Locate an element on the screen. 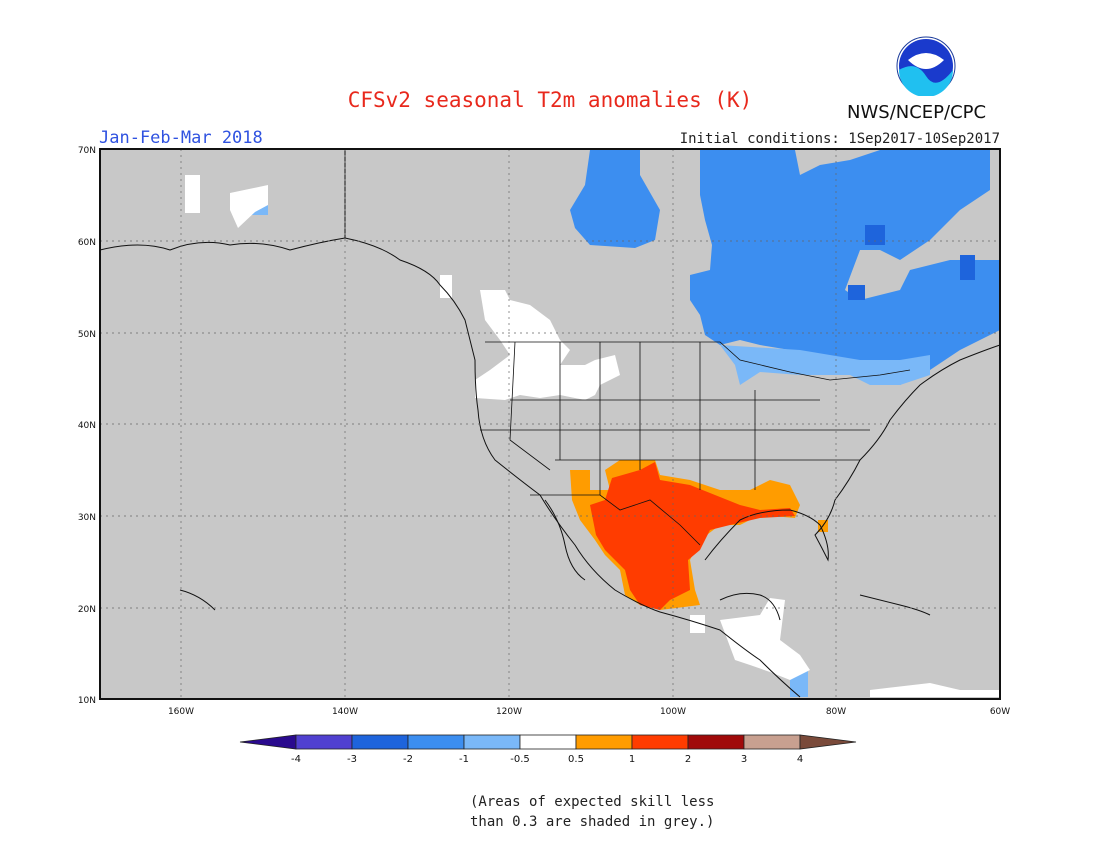 The image size is (1100, 850). lat-label: 30N is located at coordinates (87, 518).